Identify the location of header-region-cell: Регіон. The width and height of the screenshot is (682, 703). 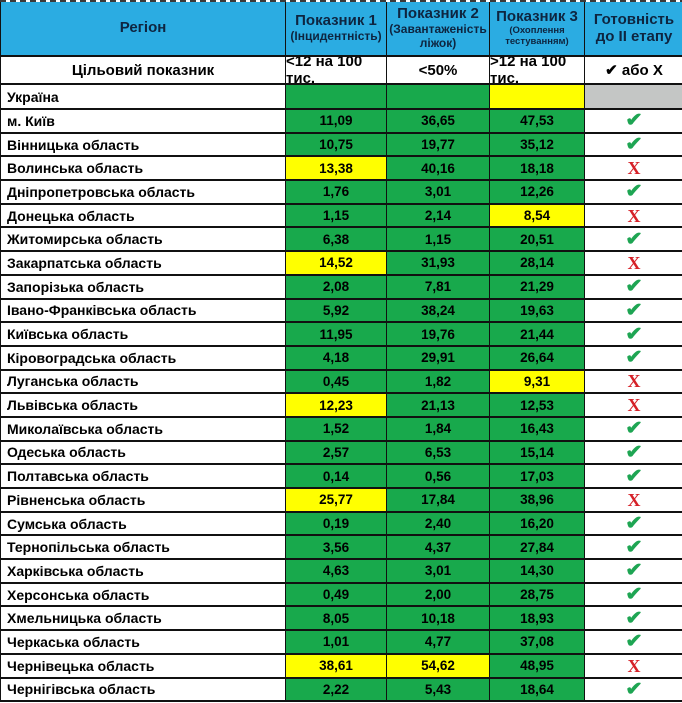
(143, 28).